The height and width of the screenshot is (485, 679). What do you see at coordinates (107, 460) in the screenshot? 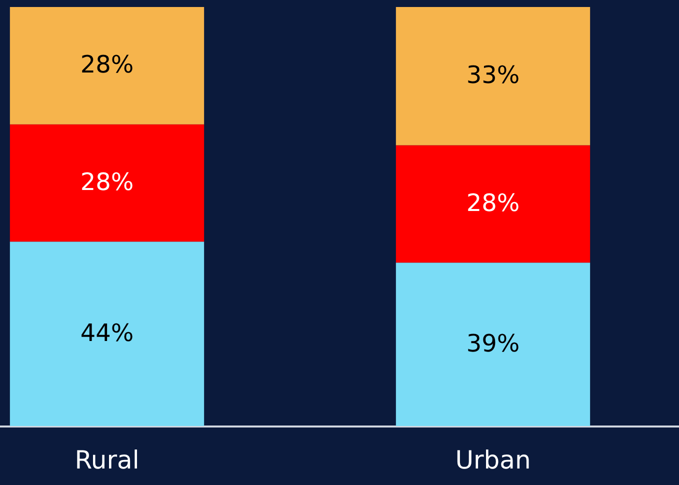
I see `x-tick-label: Rural` at bounding box center [107, 460].